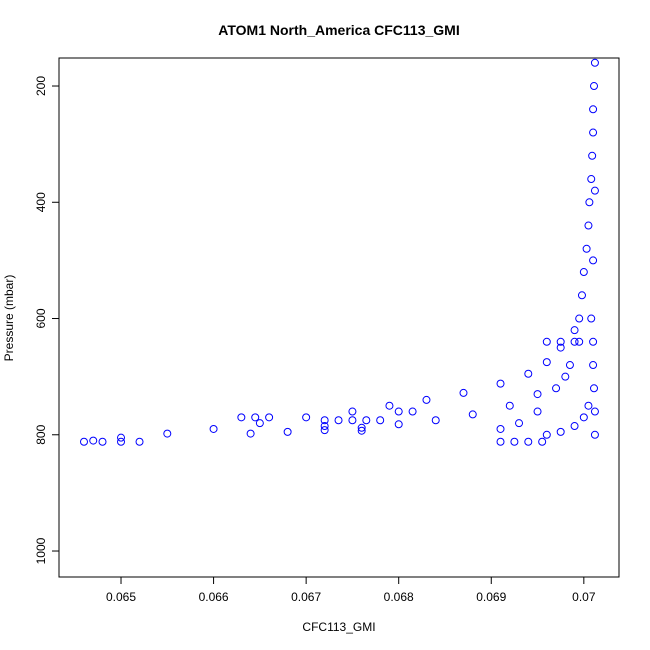 The width and height of the screenshot is (650, 650). I want to click on x-tick-label: 0.066, so click(214, 597).